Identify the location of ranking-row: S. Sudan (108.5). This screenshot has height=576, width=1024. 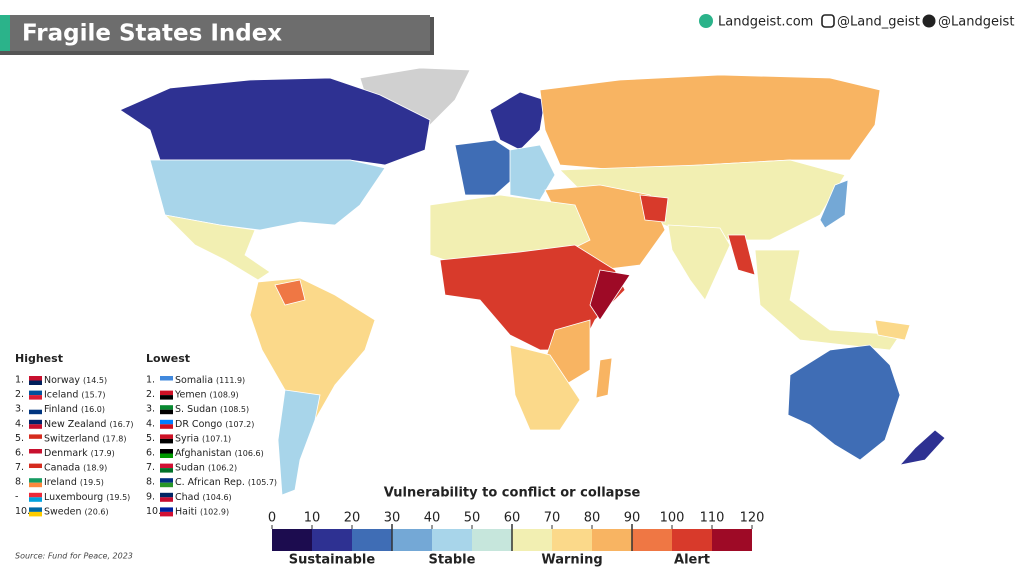
(212, 409).